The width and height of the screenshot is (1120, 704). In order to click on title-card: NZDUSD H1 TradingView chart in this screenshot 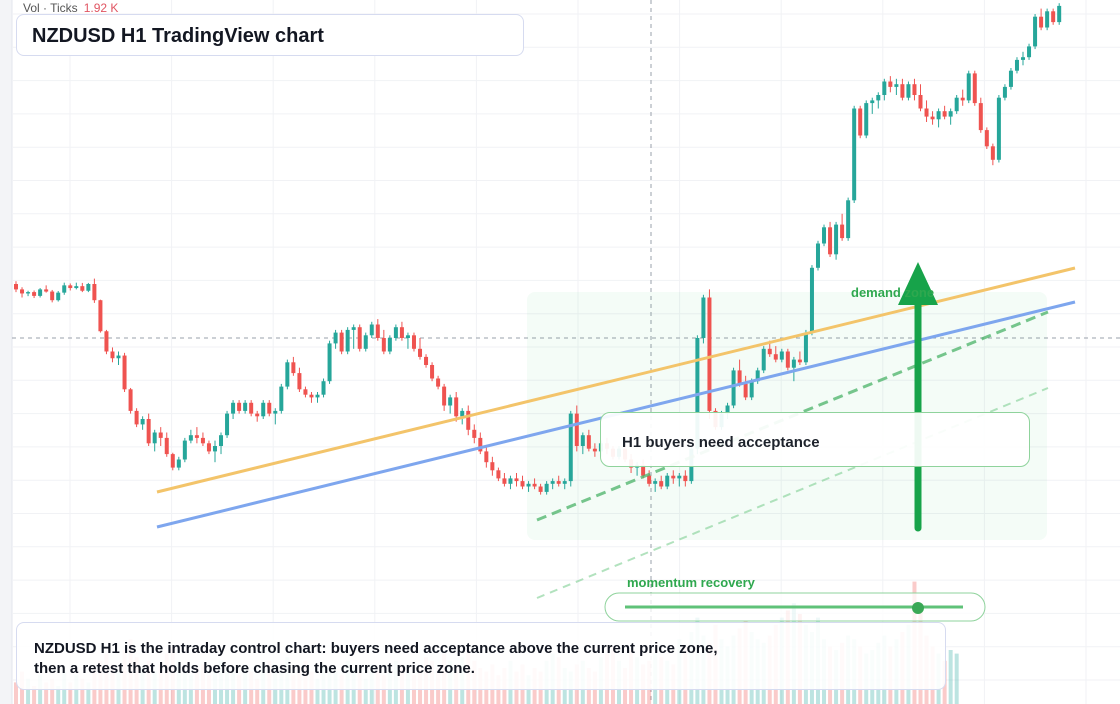, I will do `click(270, 35)`.